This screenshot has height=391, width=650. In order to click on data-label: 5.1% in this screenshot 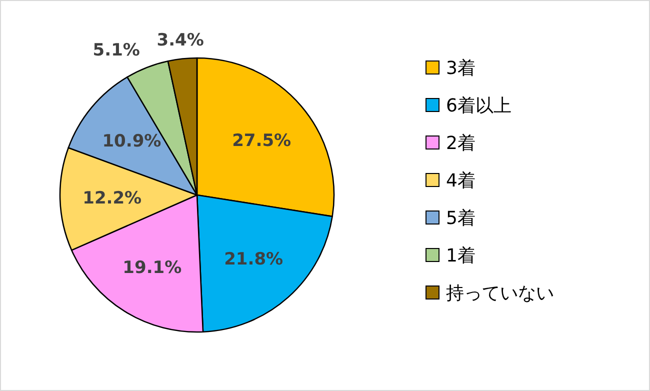, I will do `click(116, 50)`.